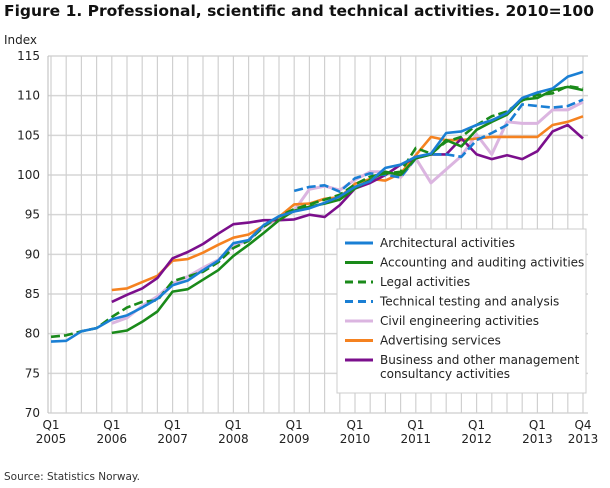 This screenshot has width=610, height=488. Describe the element at coordinates (32, 413) in the screenshot. I see `y-tick-label: 70` at that location.